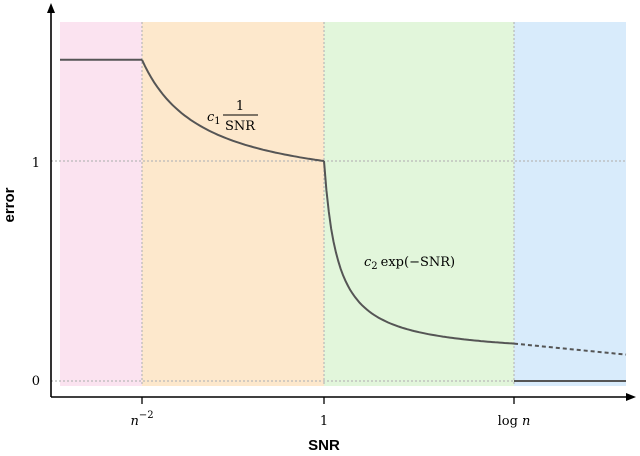 The height and width of the screenshot is (456, 640). I want to click on y-axis-arrow, so click(51, 8).